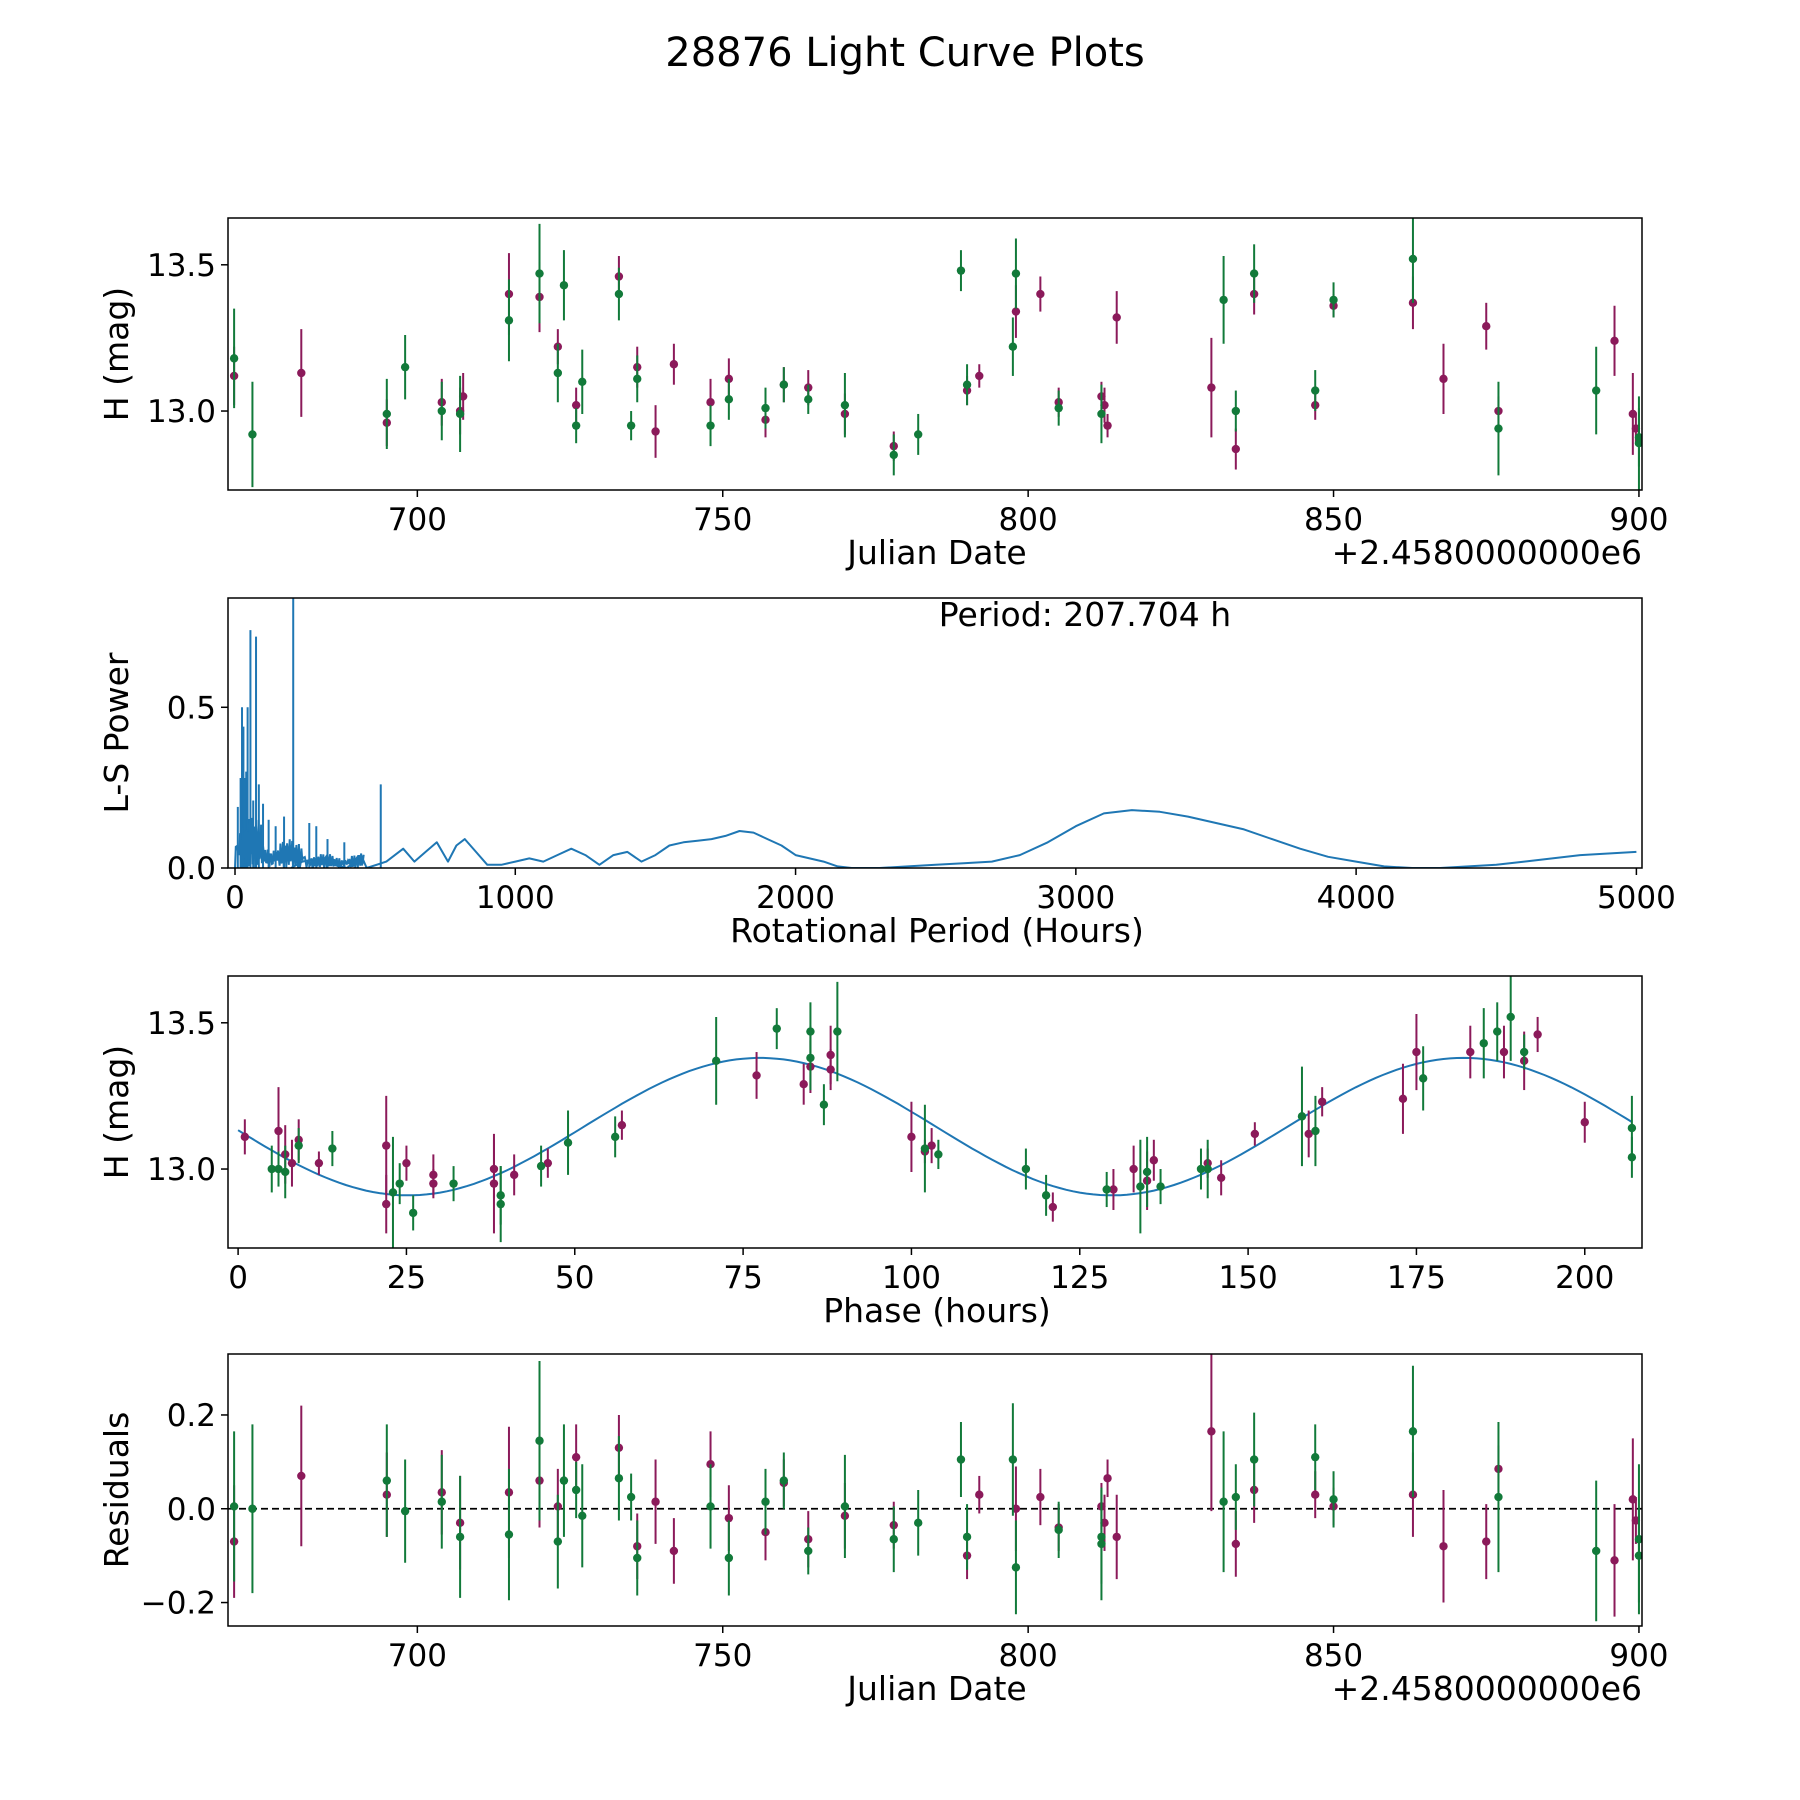 The height and width of the screenshot is (1800, 1800). Describe the element at coordinates (1333, 520) in the screenshot. I see `x-tick-label: 850` at that location.